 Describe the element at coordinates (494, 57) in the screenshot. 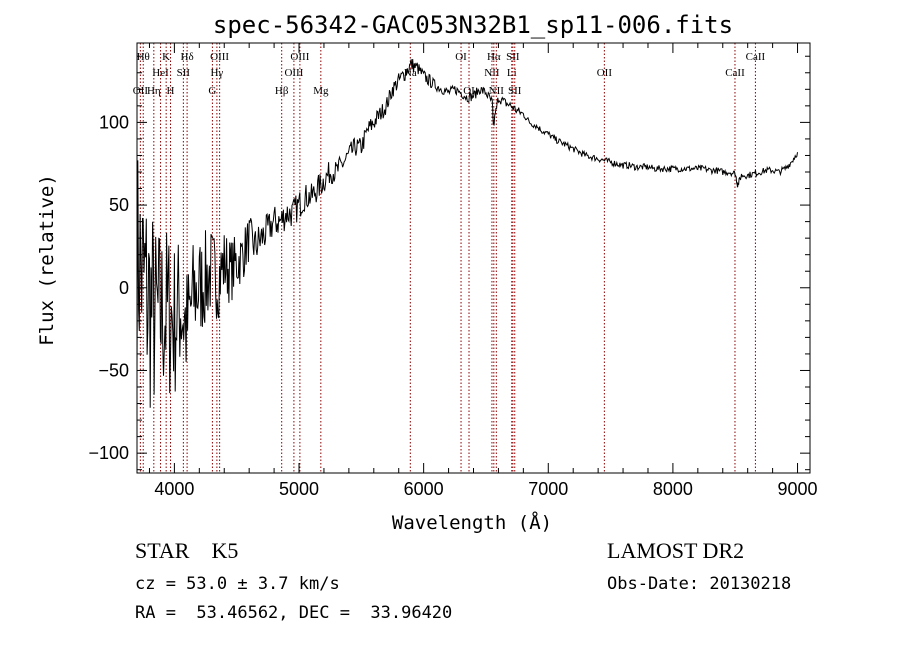

I see `spectral-line-label: Hα` at that location.